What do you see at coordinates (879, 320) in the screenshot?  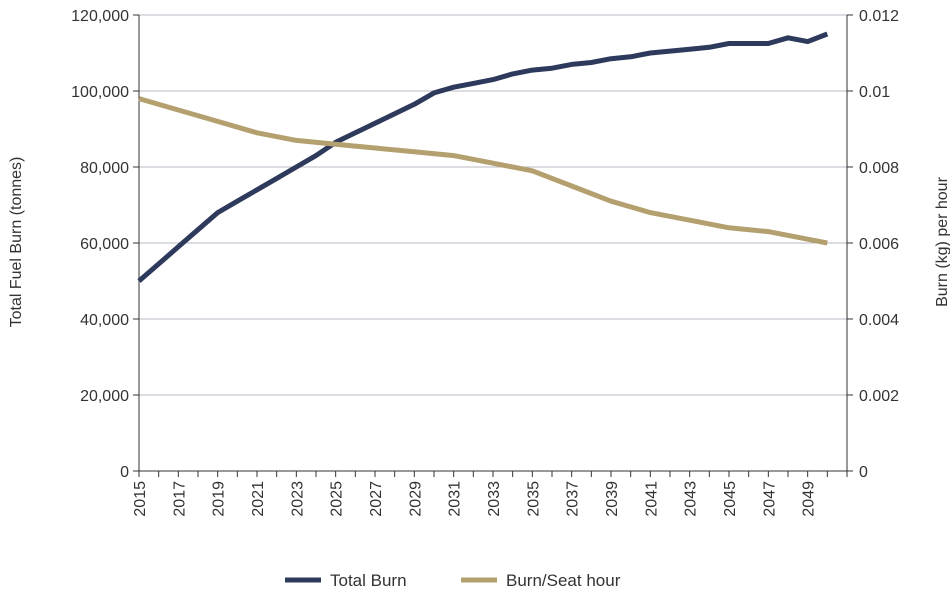 I see `right-tick-label: 0.004` at bounding box center [879, 320].